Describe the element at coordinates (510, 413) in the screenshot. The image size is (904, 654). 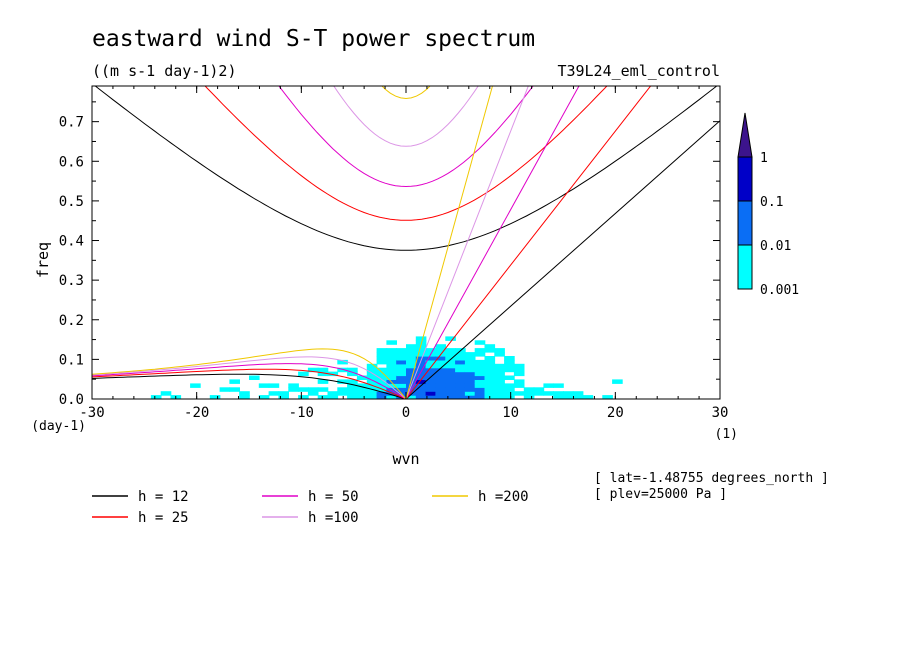
I see `x-tick-label: 10` at that location.